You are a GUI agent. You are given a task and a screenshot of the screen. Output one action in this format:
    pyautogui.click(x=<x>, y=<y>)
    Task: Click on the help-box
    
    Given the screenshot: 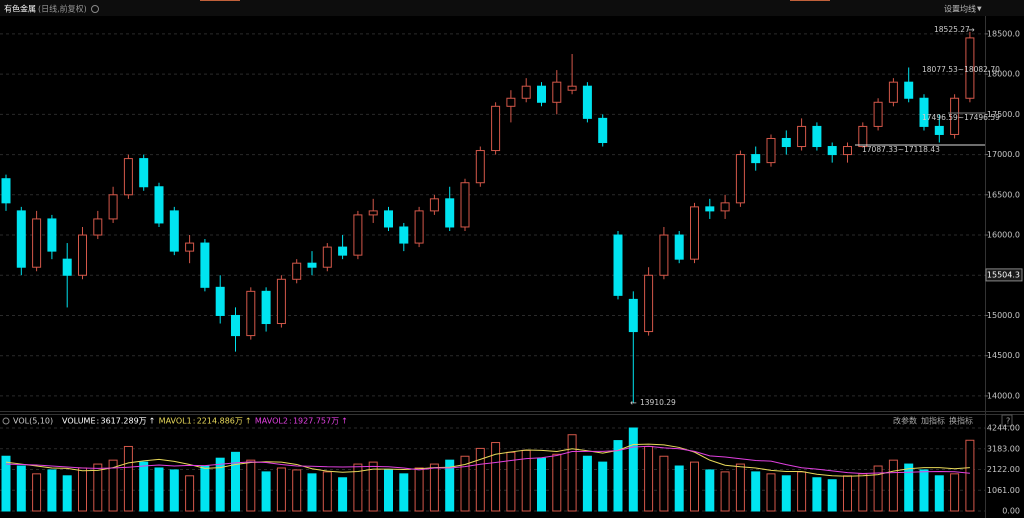 What is the action you would take?
    pyautogui.click(x=1007, y=420)
    